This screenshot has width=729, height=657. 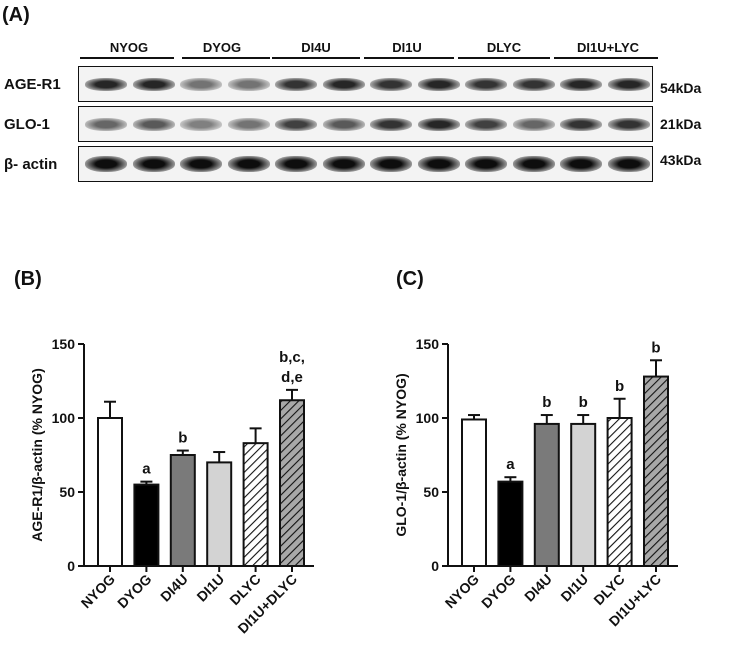 I want to click on blot-group-label: DI1U, so click(x=407, y=47).